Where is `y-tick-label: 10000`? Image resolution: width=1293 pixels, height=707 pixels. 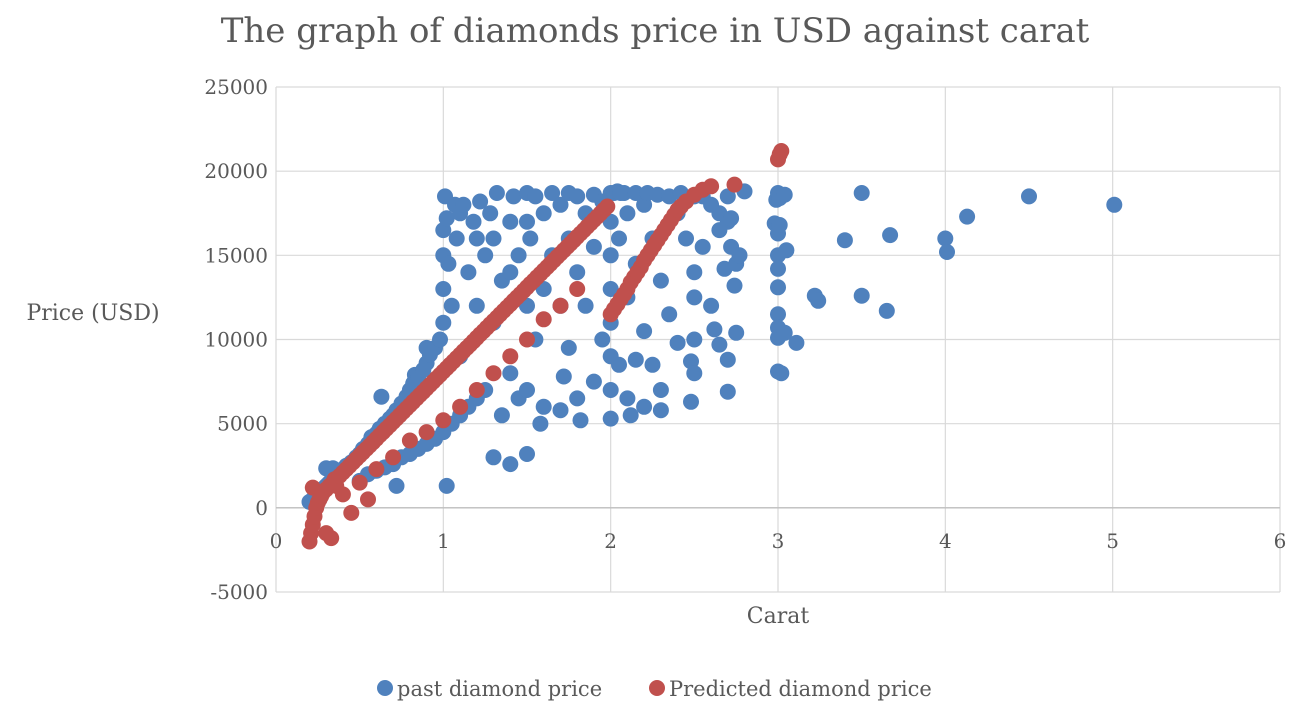 y-tick-label: 10000 is located at coordinates (236, 340).